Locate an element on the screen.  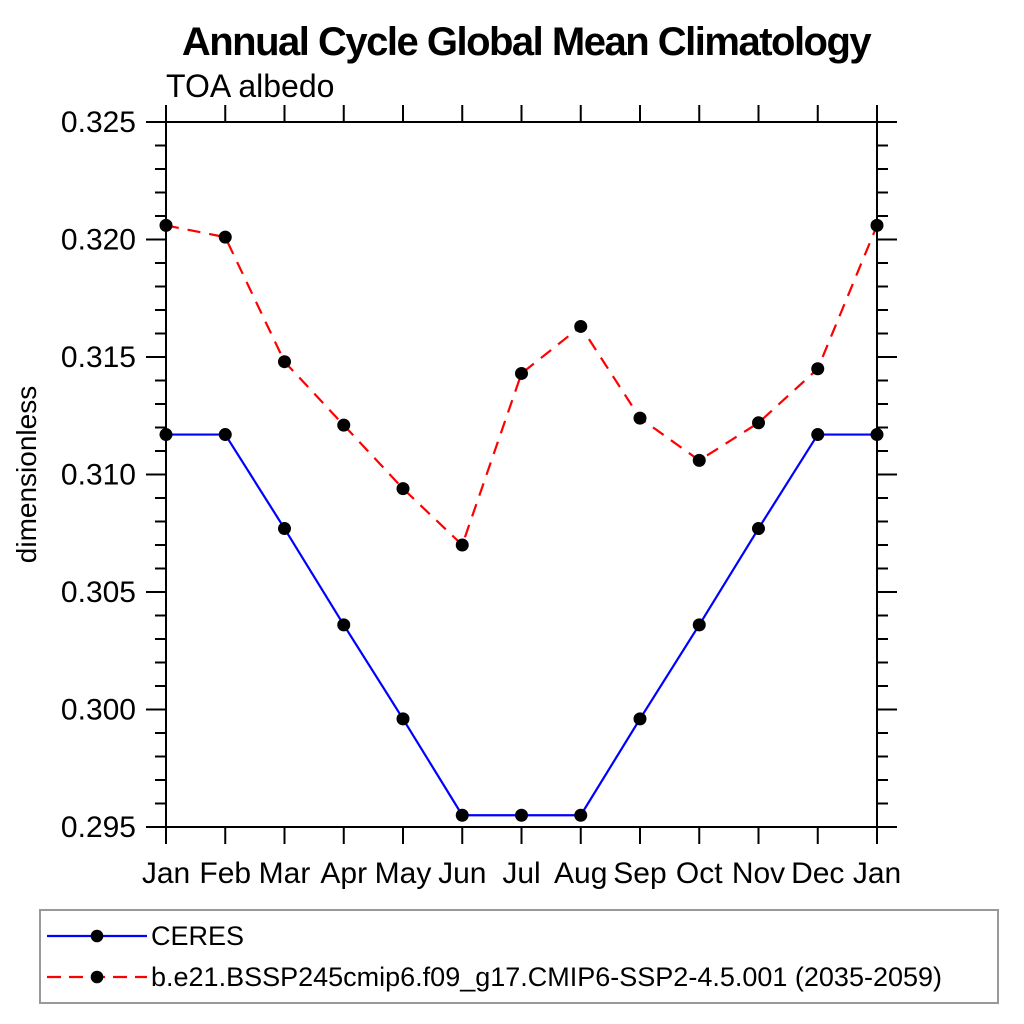
x-tick-label: Oct is located at coordinates (699, 873).